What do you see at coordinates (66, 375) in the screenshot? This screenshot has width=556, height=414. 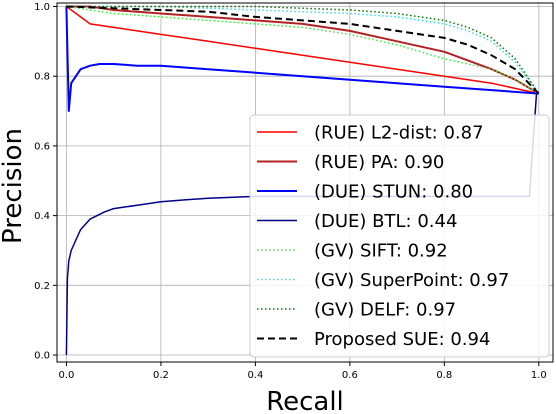 I see `x-tick-label: 0.0` at bounding box center [66, 375].